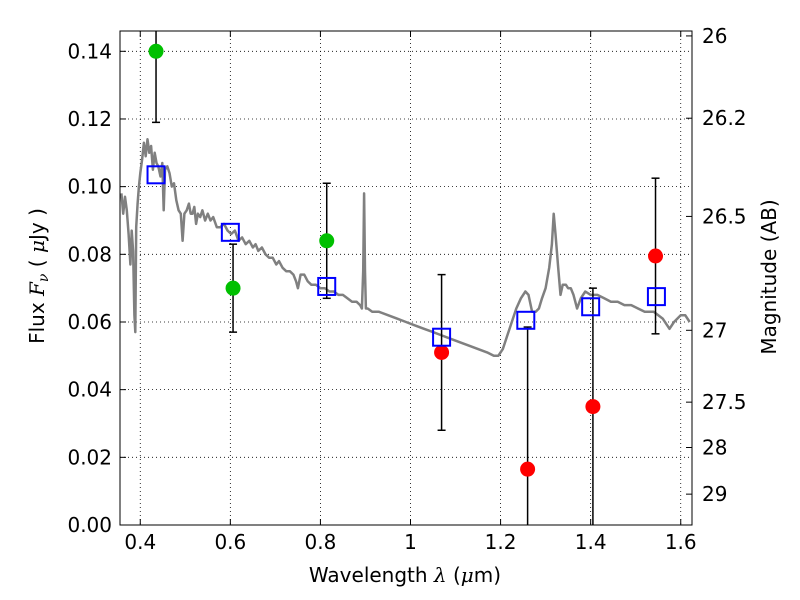 The image size is (800, 600). What do you see at coordinates (89, 457) in the screenshot?
I see `y-tick-label: 0.02` at bounding box center [89, 457].